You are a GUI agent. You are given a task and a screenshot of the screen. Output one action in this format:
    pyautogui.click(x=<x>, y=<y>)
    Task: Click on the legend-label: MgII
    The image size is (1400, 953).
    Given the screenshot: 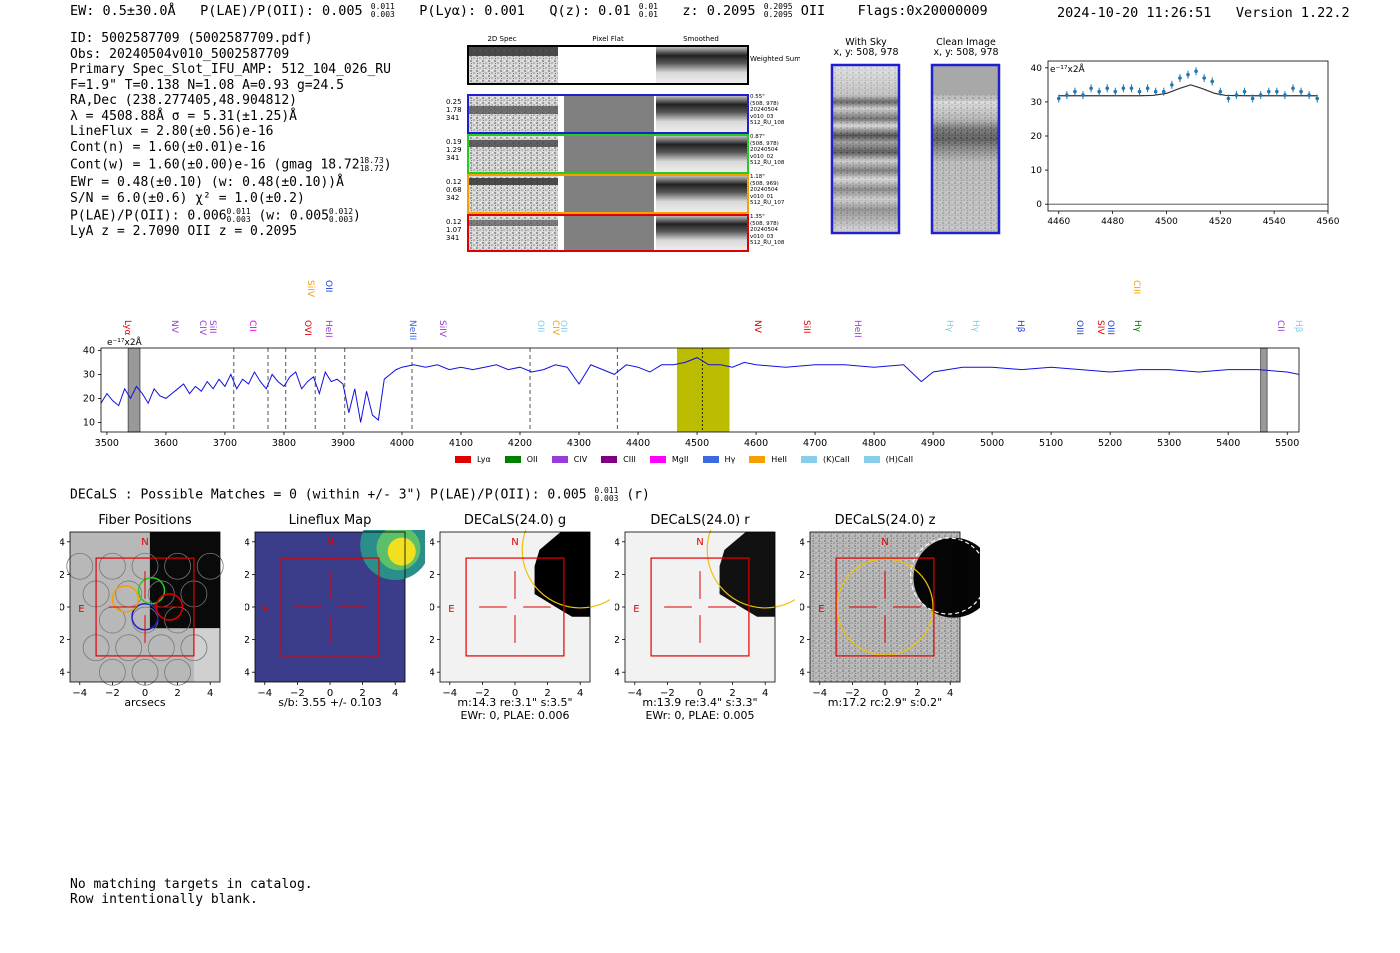 What is the action you would take?
    pyautogui.click(x=680, y=459)
    